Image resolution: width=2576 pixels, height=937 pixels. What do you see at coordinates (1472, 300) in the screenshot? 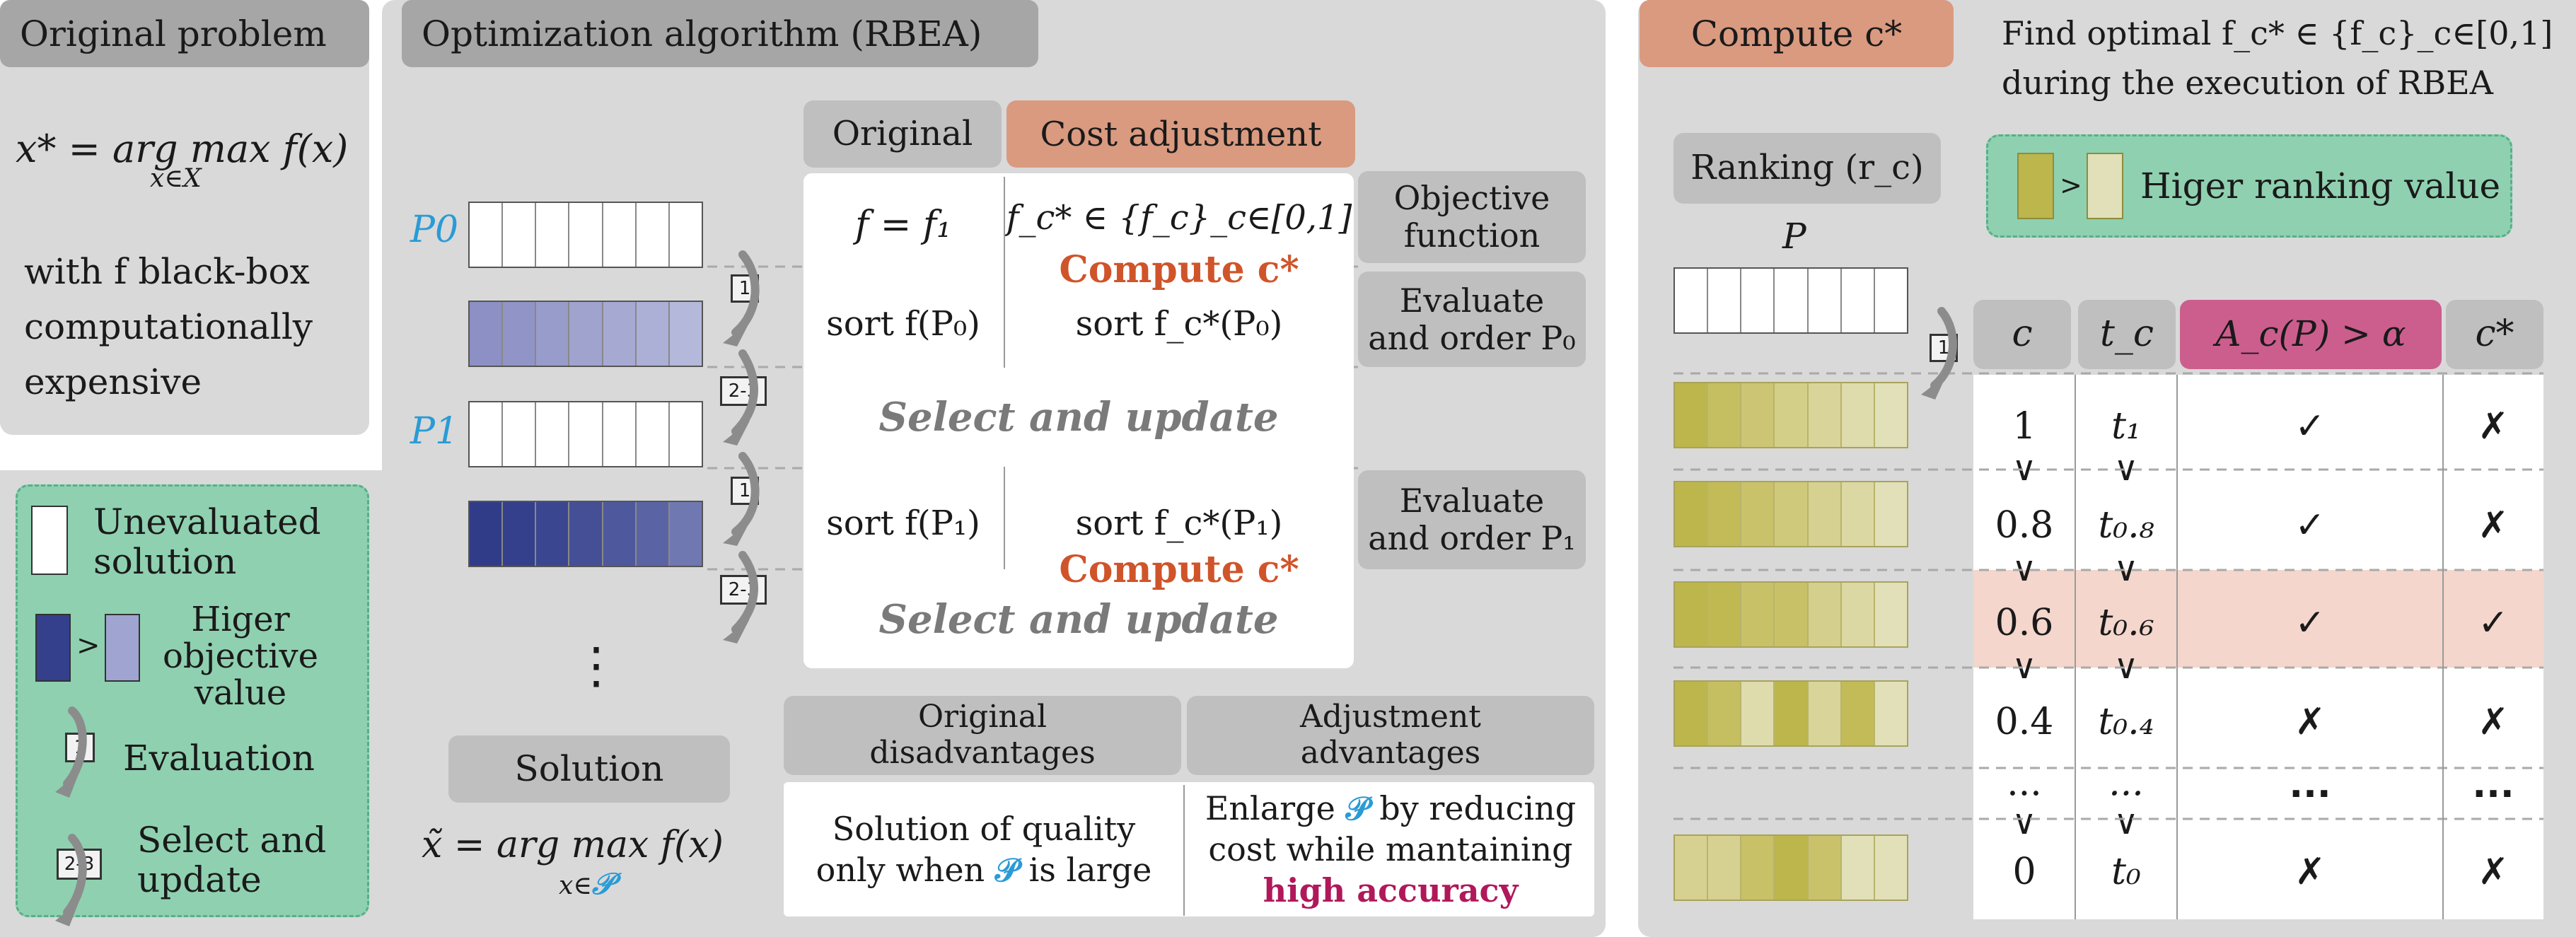
I see `eval0-line1: Evaluate` at bounding box center [1472, 300].